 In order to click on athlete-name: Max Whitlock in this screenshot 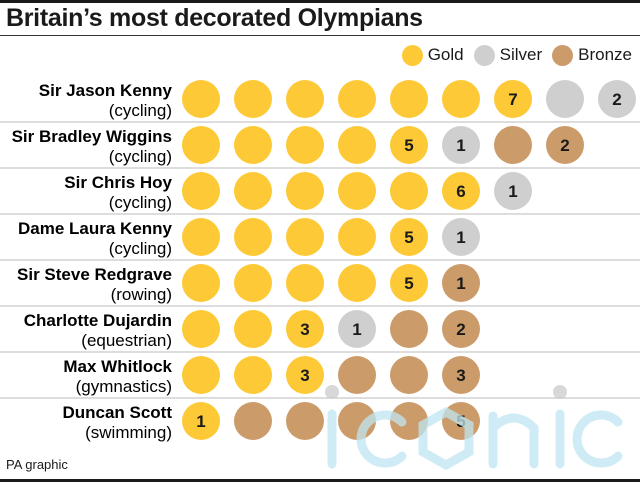, I will do `click(117, 366)`.